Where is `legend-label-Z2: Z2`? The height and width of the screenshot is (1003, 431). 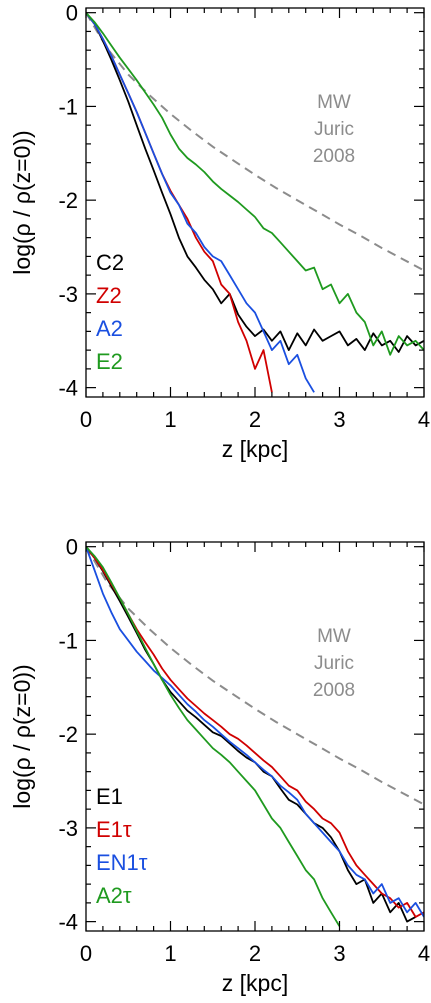
legend-label-Z2: Z2 is located at coordinates (109, 295).